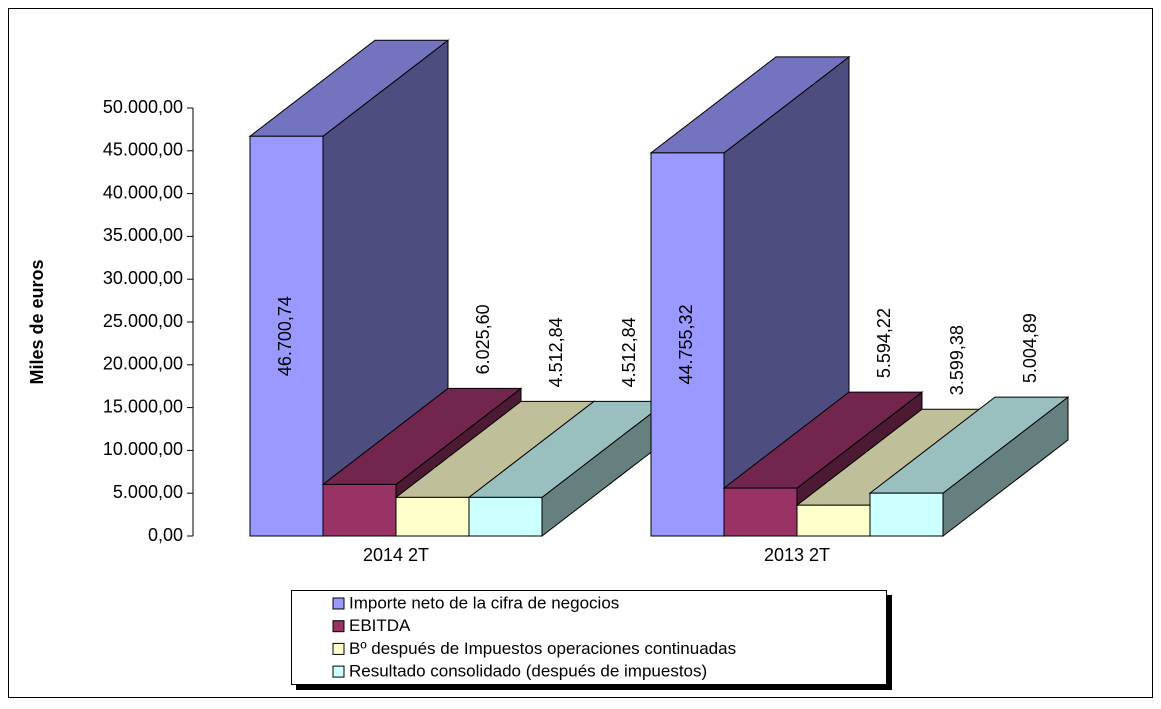 This screenshot has height=709, width=1161. Describe the element at coordinates (143, 235) in the screenshot. I see `y-tick-label: 35.000,00` at that location.